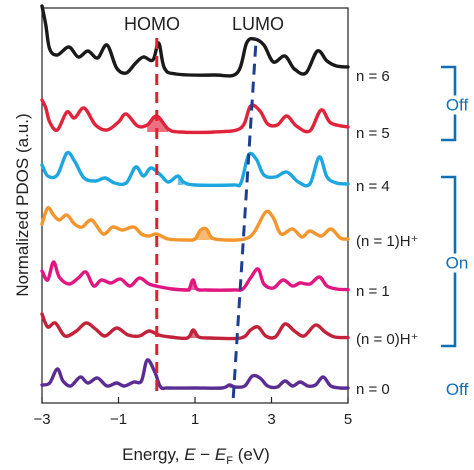 The image size is (474, 470). Describe the element at coordinates (258, 24) in the screenshot. I see `lumo-label: LUMO` at that location.